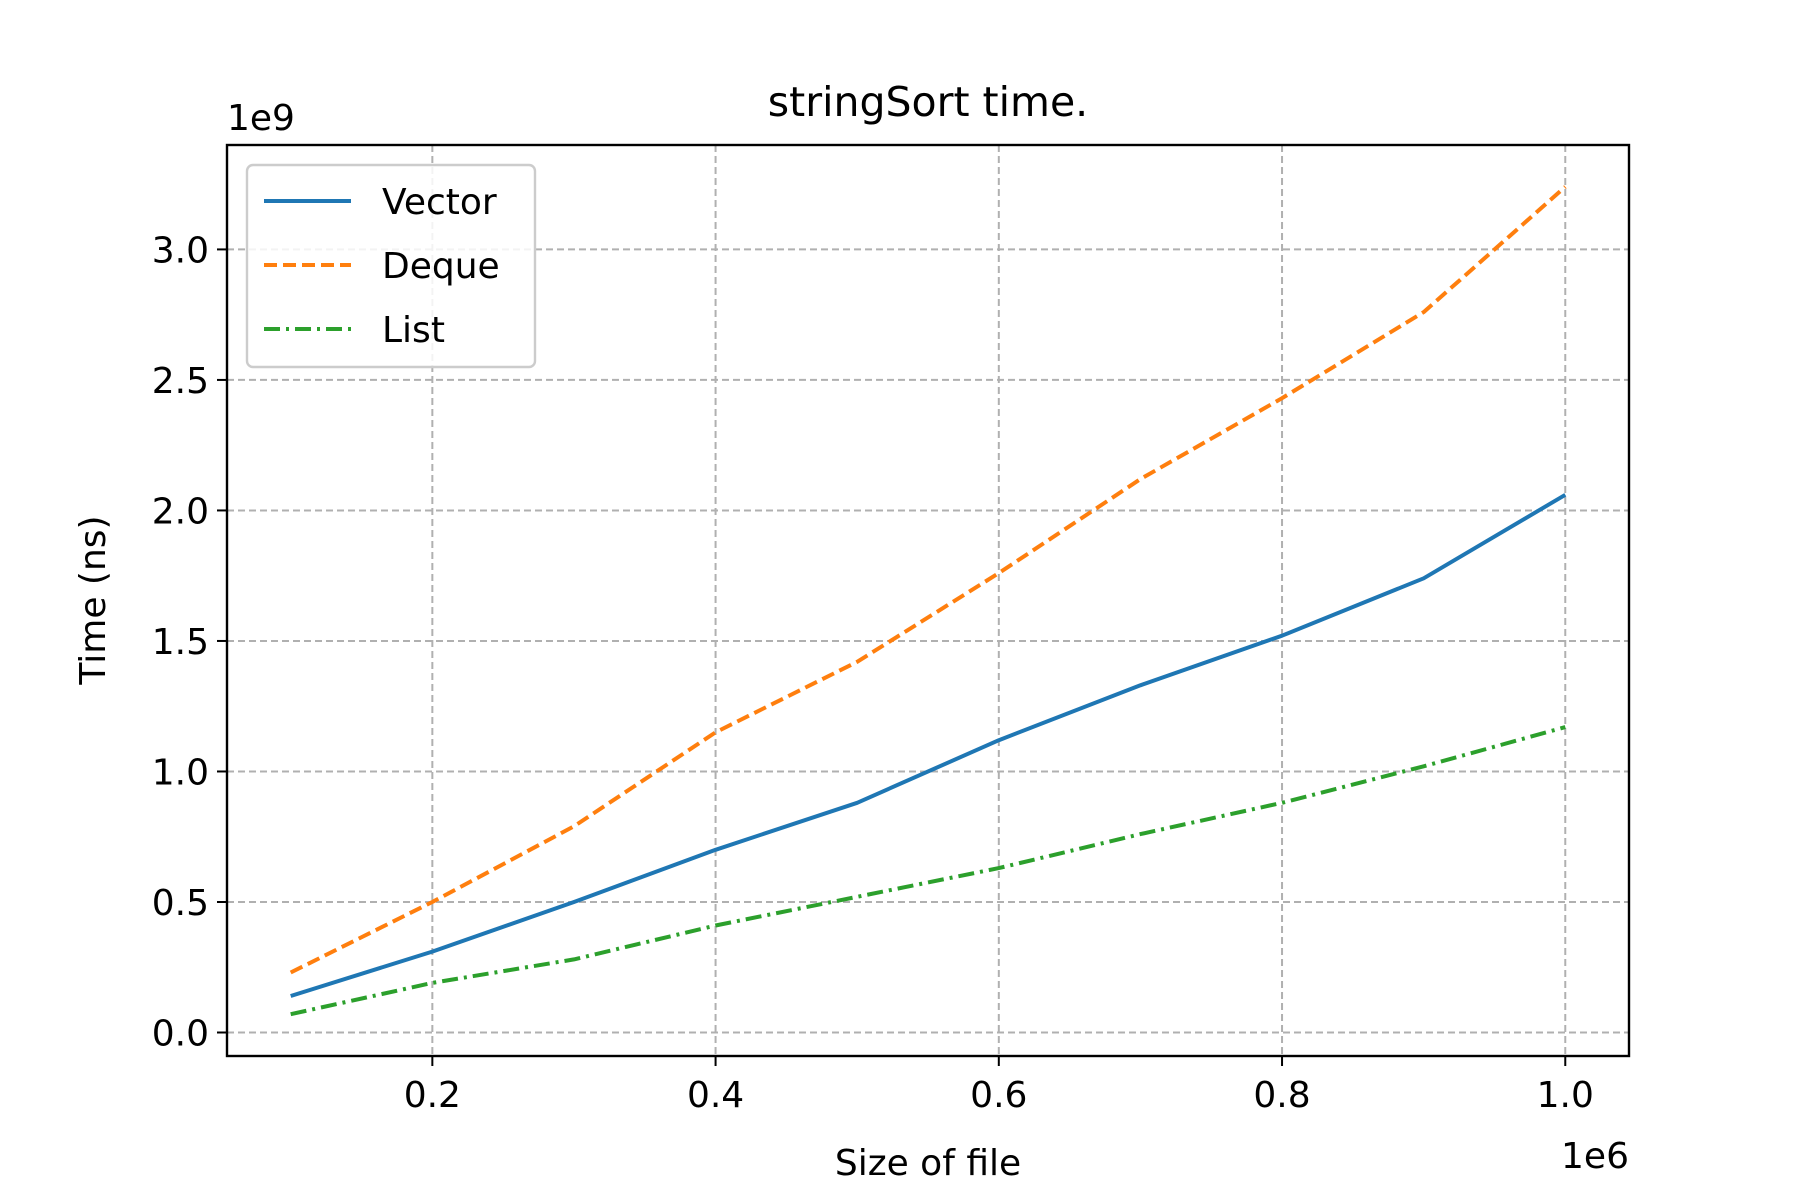  I want to click on y-tick-label: 1.5, so click(180, 642).